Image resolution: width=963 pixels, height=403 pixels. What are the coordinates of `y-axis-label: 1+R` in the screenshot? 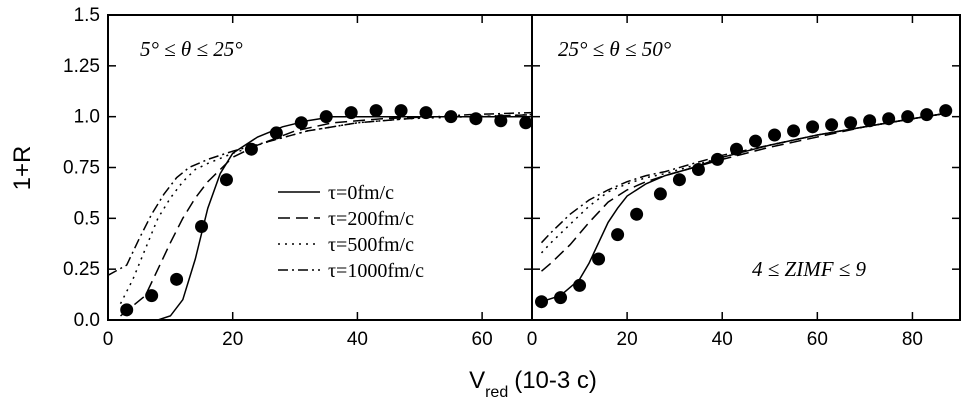 It's located at (22, 168).